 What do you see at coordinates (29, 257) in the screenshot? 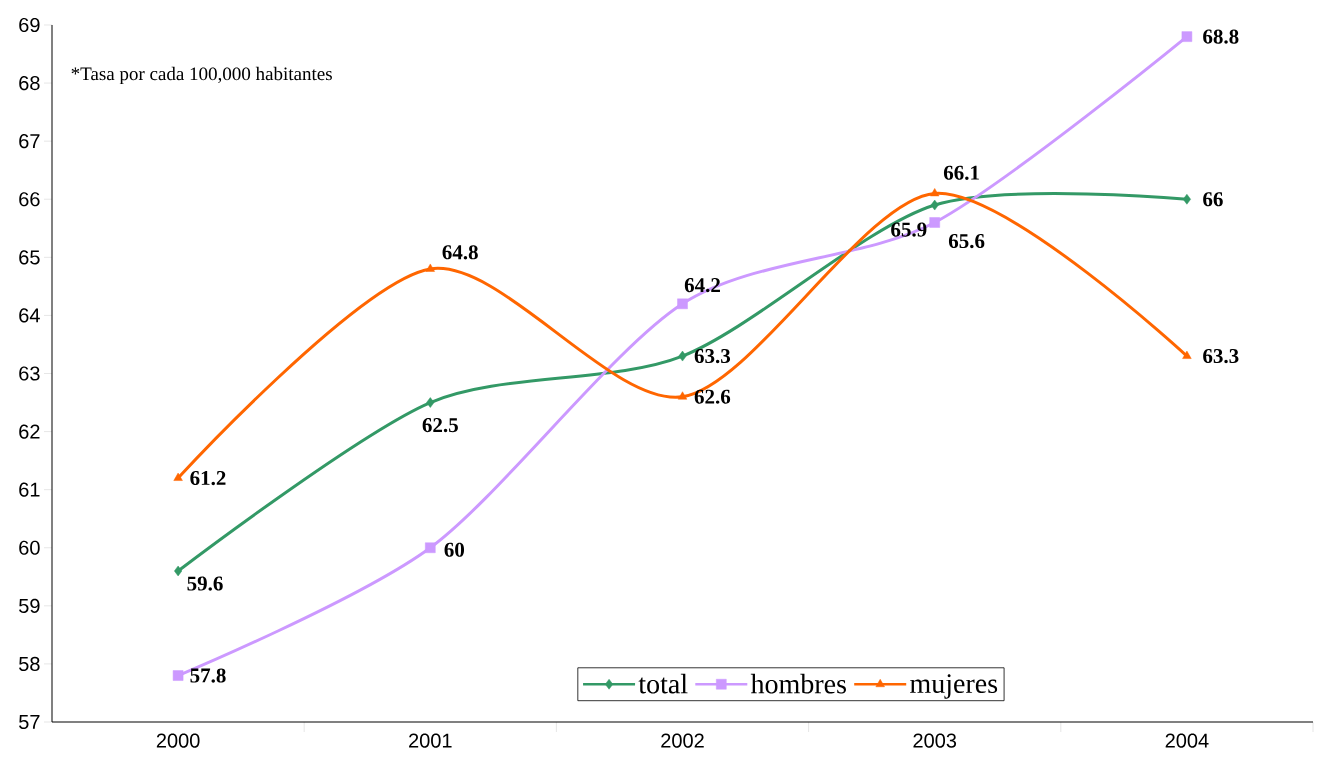
I see `y-tick-label: 65` at bounding box center [29, 257].